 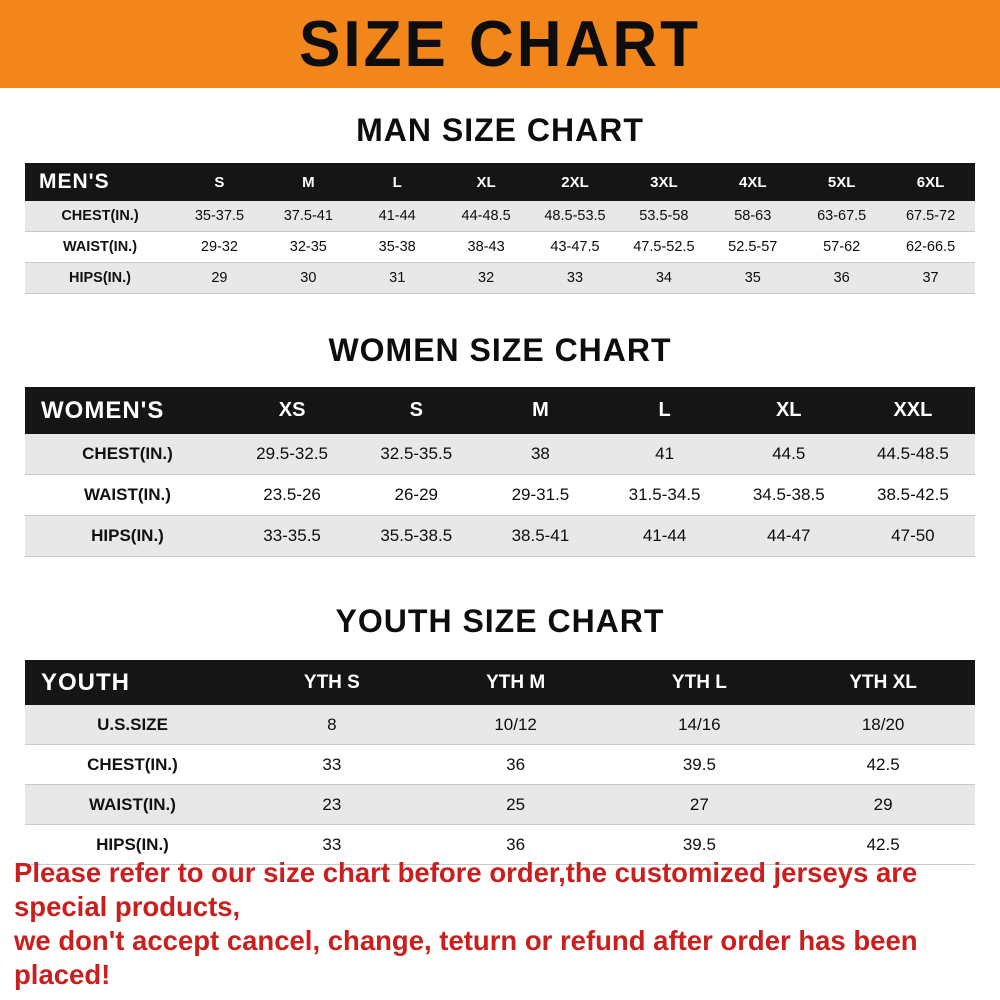 I want to click on size-column-header: YTH M, so click(x=516, y=682).